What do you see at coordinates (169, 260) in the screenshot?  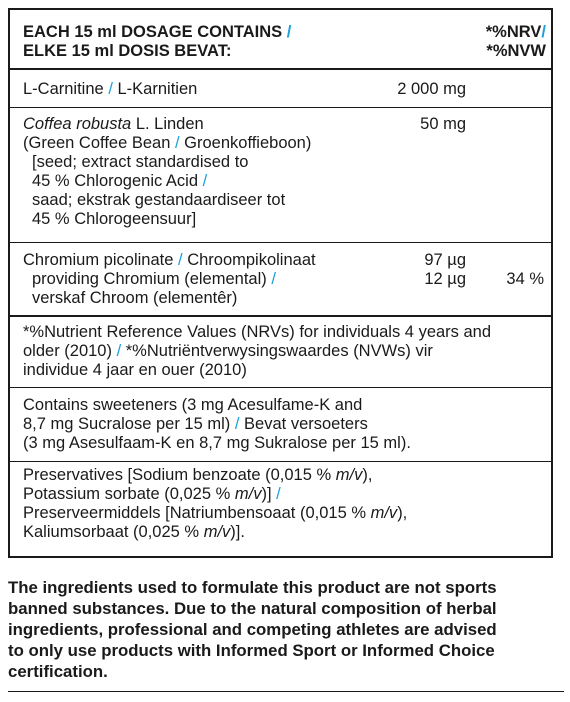 I see `chromium-line-1: Chromium picolinate / Chroompikolinaat` at bounding box center [169, 260].